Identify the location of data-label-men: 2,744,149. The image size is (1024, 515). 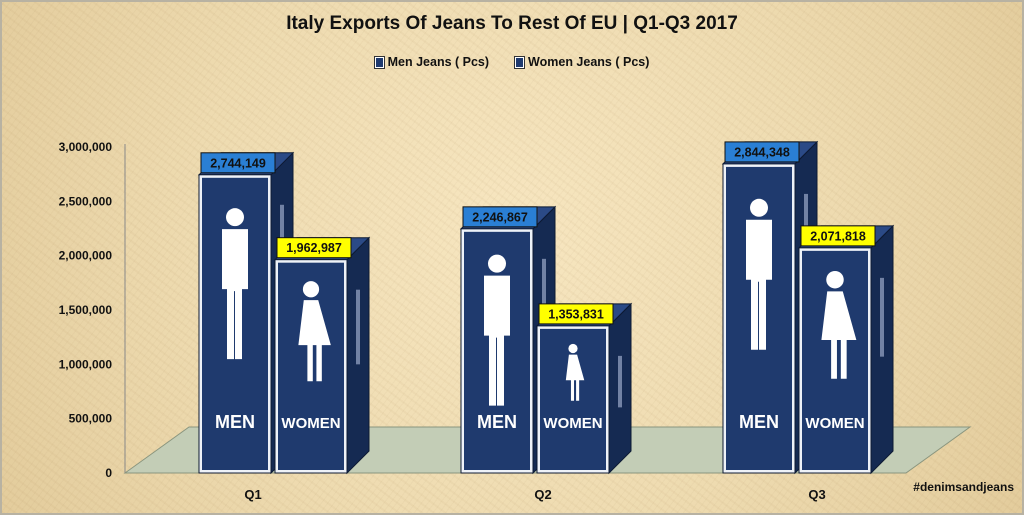
(238, 163).